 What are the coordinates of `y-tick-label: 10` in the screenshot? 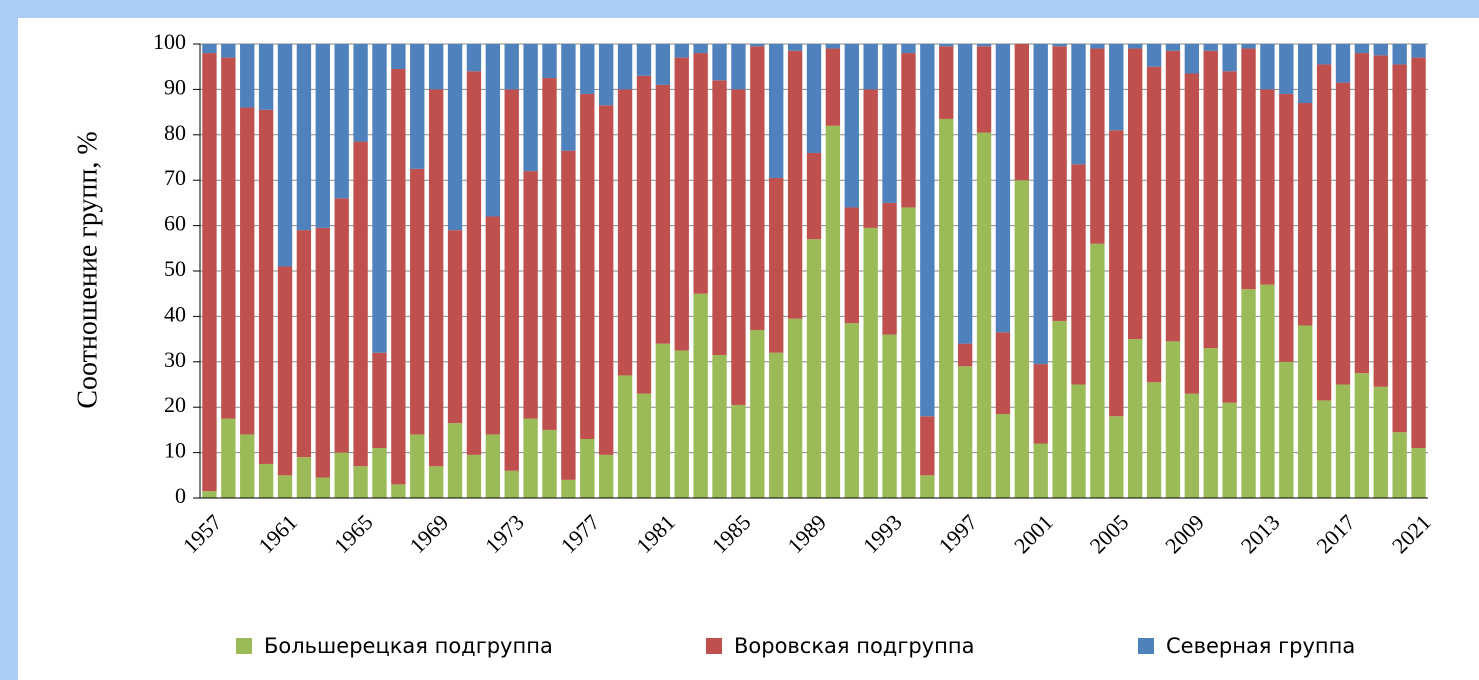 It's located at (175, 450).